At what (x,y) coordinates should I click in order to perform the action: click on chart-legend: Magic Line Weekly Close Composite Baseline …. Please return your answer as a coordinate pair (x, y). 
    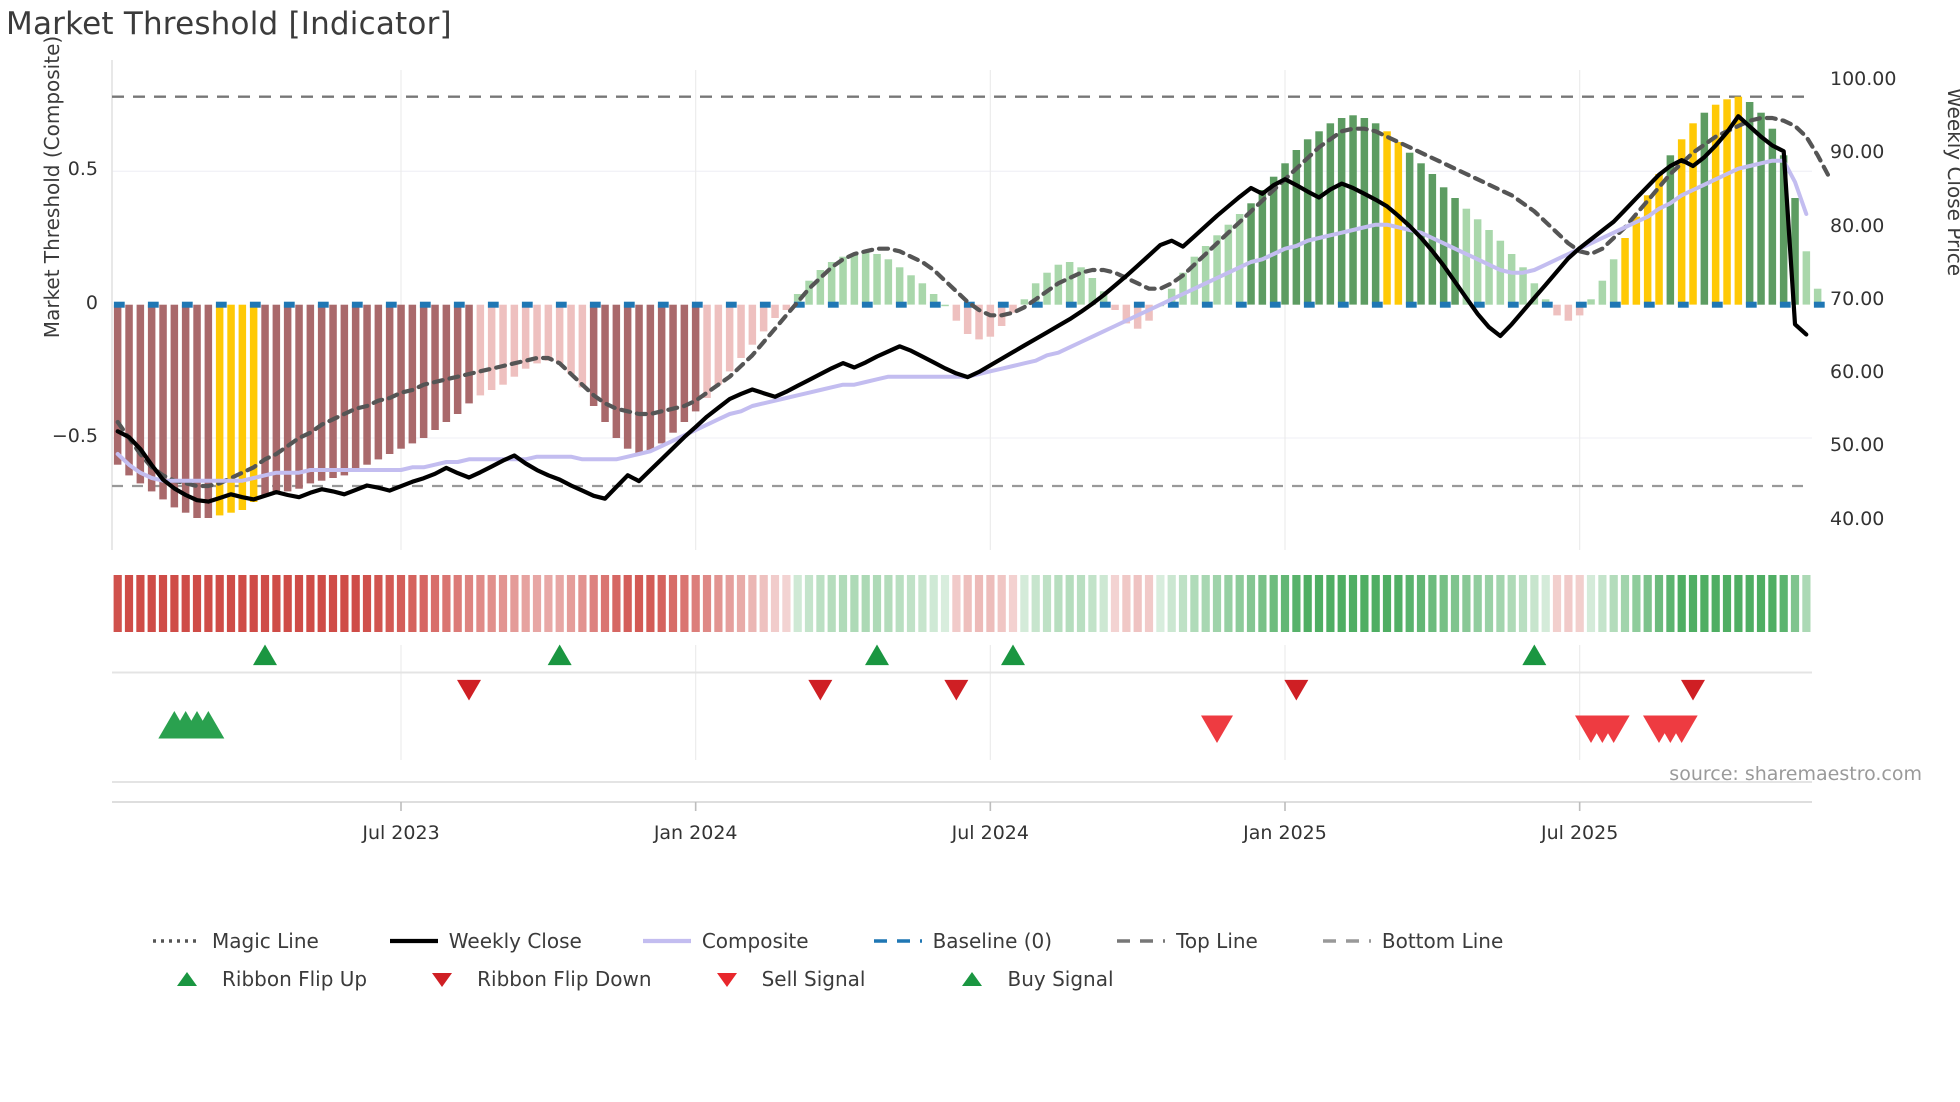
    Looking at the image, I should click on (980, 960).